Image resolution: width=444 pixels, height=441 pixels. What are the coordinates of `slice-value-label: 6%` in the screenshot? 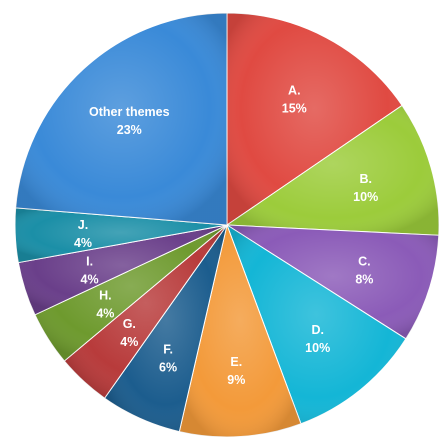 It's located at (168, 368).